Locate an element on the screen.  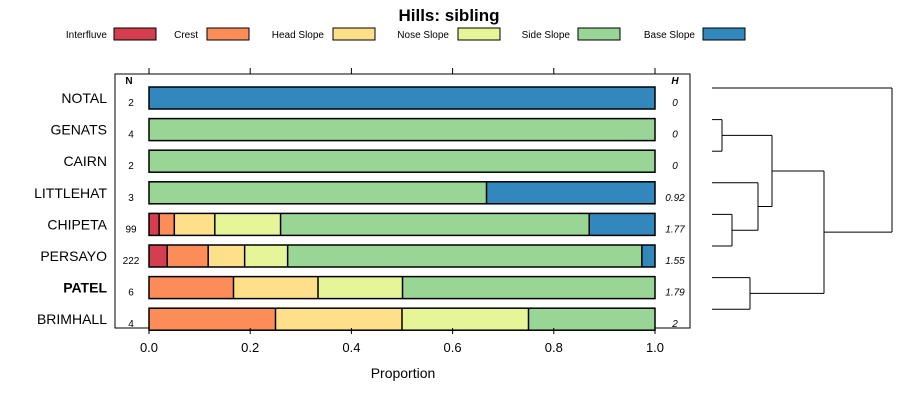
row-label-brimhall: BRIMHALL is located at coordinates (72, 319).